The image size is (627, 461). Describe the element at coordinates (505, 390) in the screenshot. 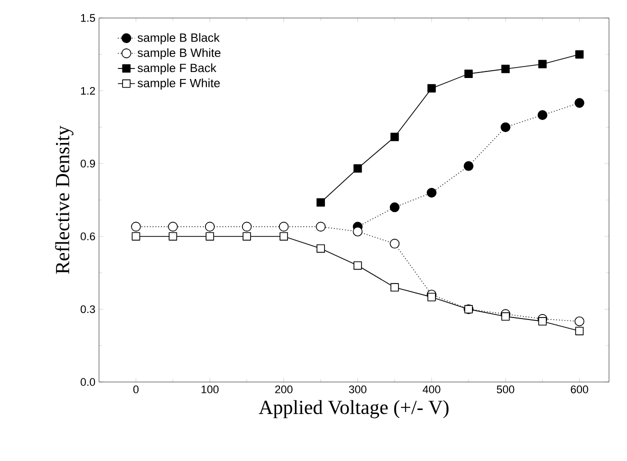

I see `x-tick-label: 500` at that location.